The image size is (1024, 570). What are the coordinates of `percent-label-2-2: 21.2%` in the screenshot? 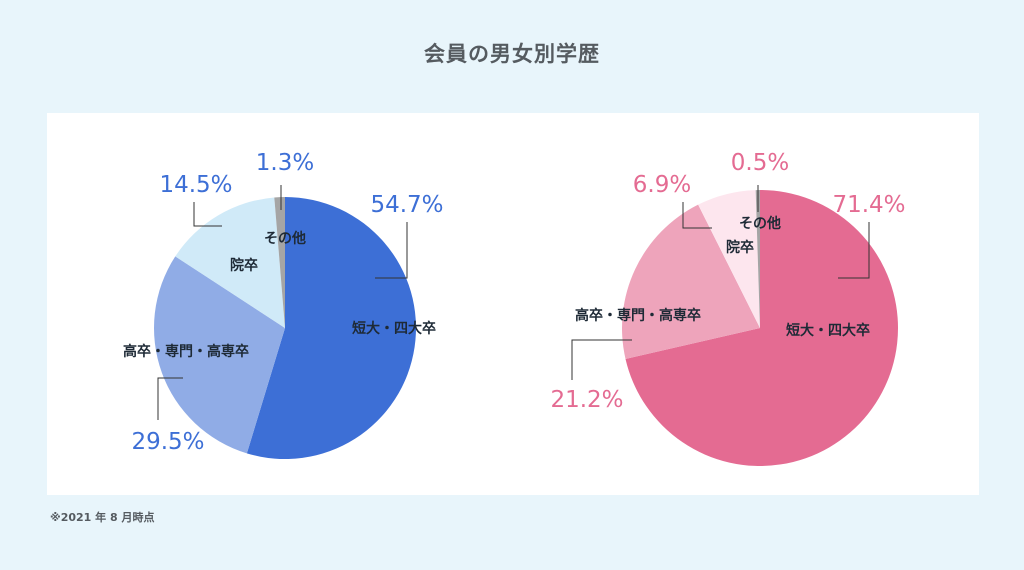 It's located at (586, 400).